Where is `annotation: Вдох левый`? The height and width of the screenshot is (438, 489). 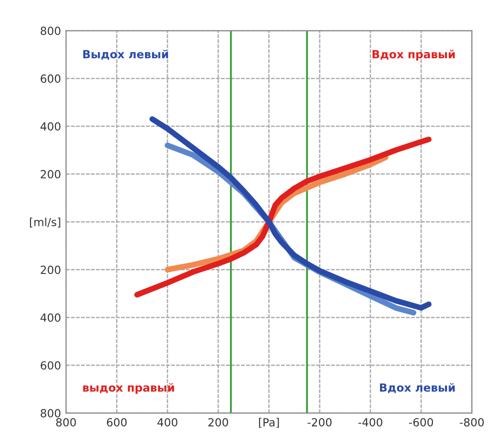 annotation: Вдох левый is located at coordinates (417, 388).